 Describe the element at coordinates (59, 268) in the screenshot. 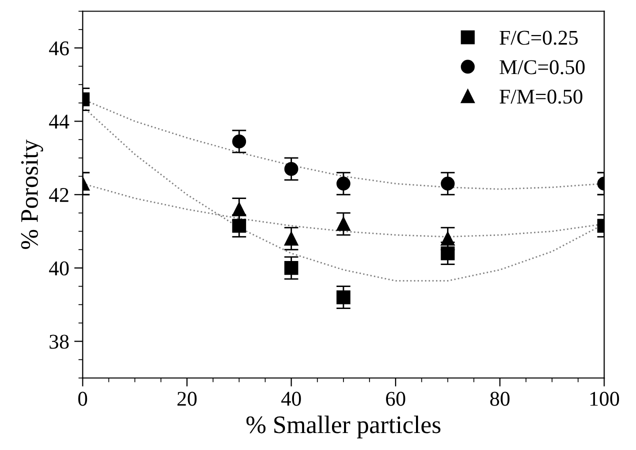

I see `y-tick-label: 40` at that location.